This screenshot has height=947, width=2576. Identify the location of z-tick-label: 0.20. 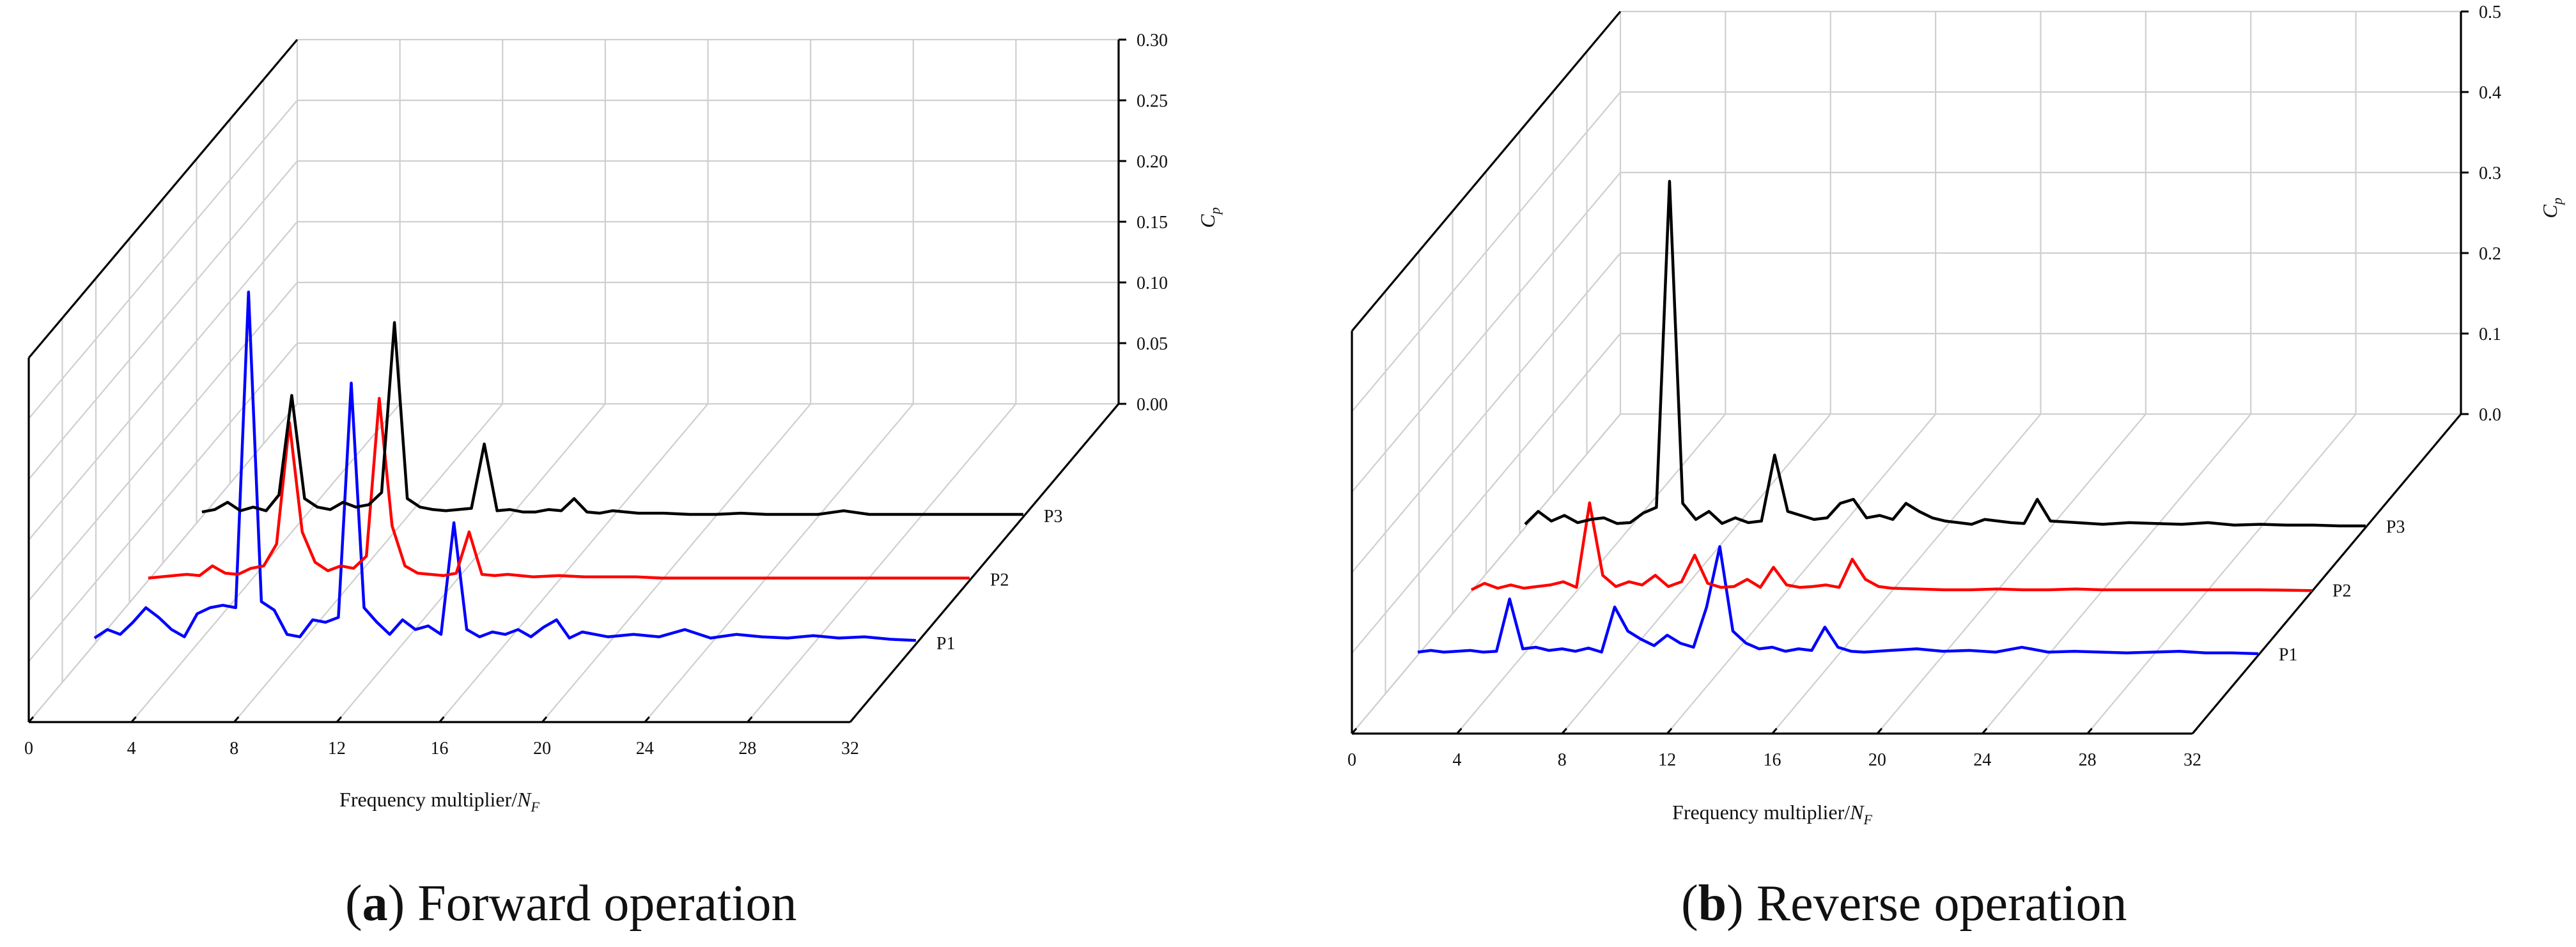
(1152, 162).